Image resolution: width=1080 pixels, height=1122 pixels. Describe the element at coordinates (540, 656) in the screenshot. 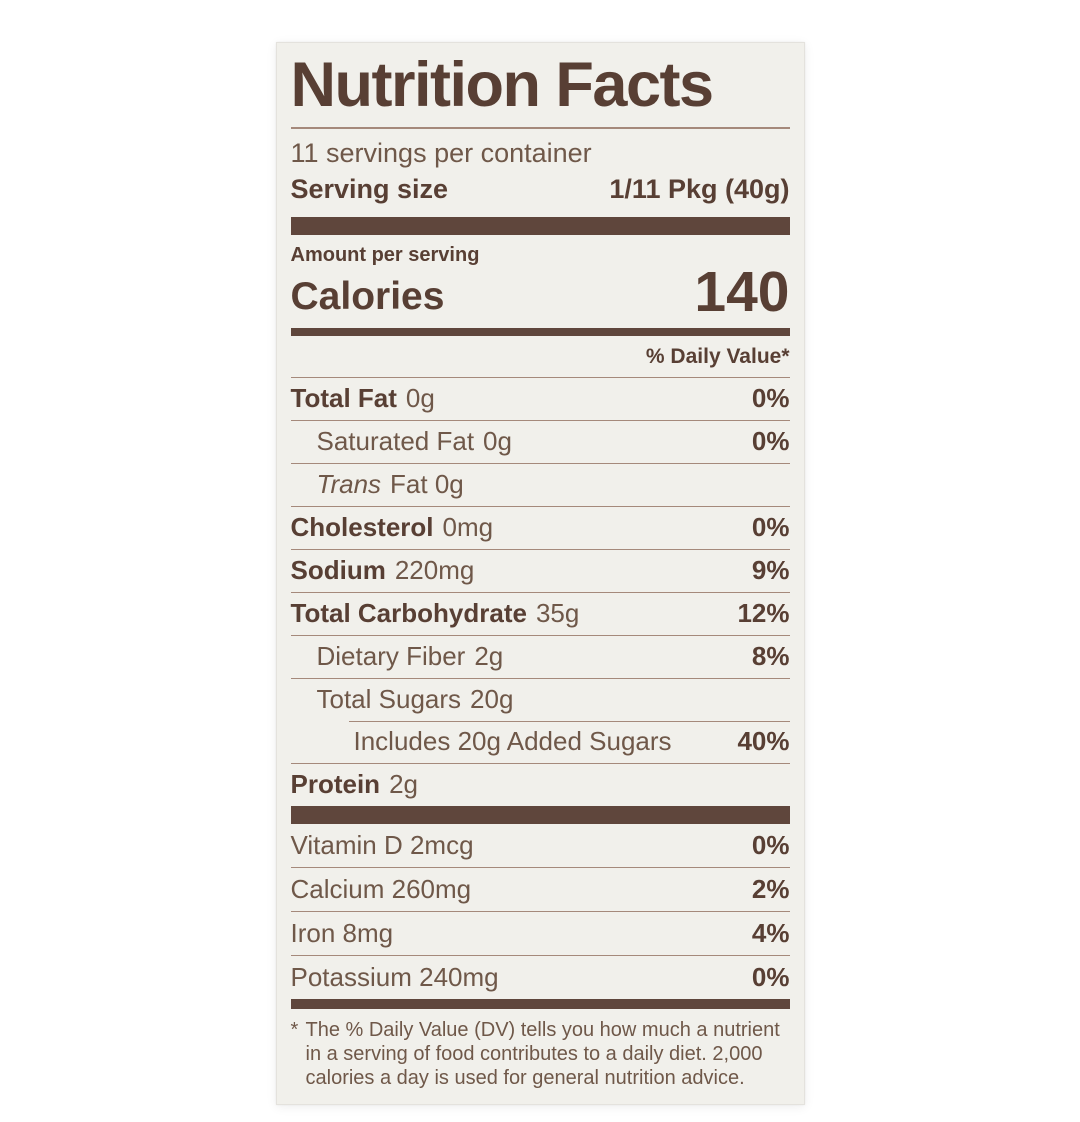

I see `nutrient-row: Dietary Fiber 2g 8%` at that location.